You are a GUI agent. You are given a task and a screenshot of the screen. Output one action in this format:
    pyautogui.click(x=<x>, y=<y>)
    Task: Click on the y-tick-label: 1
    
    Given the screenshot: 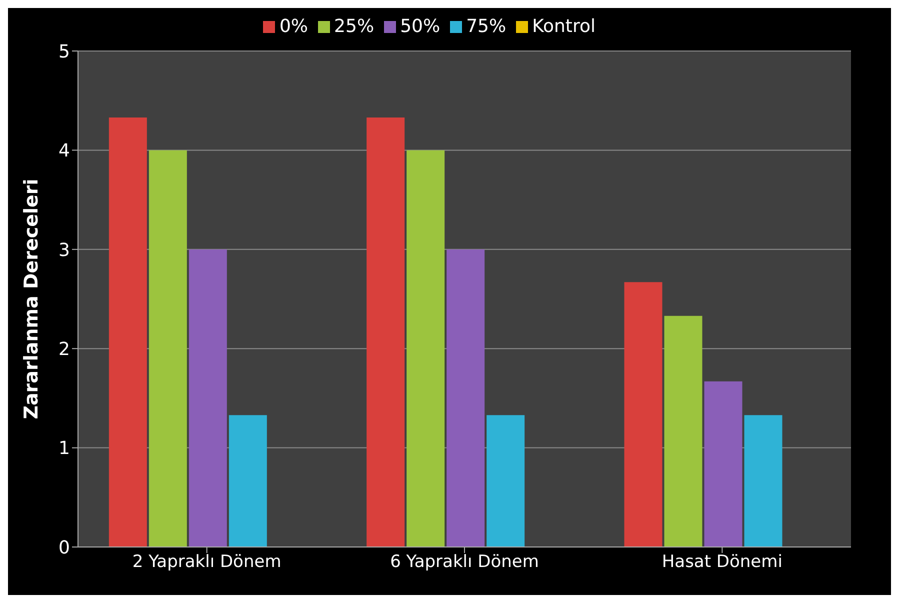 What is the action you would take?
    pyautogui.click(x=64, y=449)
    